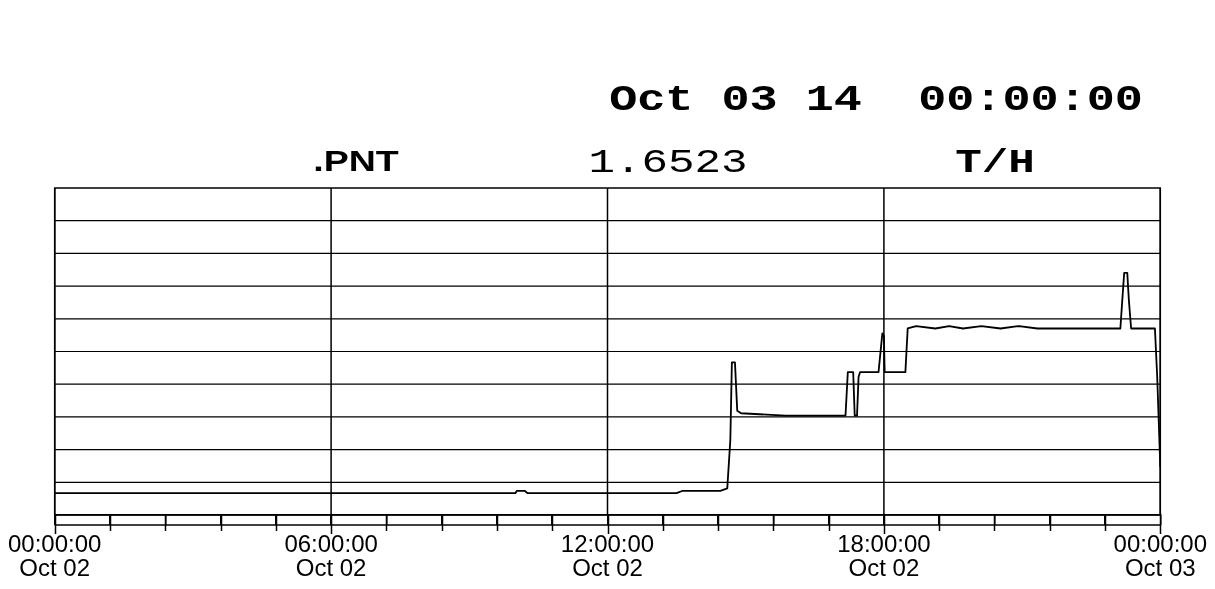  I want to click on x-tick-label: 18:00:00 Oct 02, so click(884, 555).